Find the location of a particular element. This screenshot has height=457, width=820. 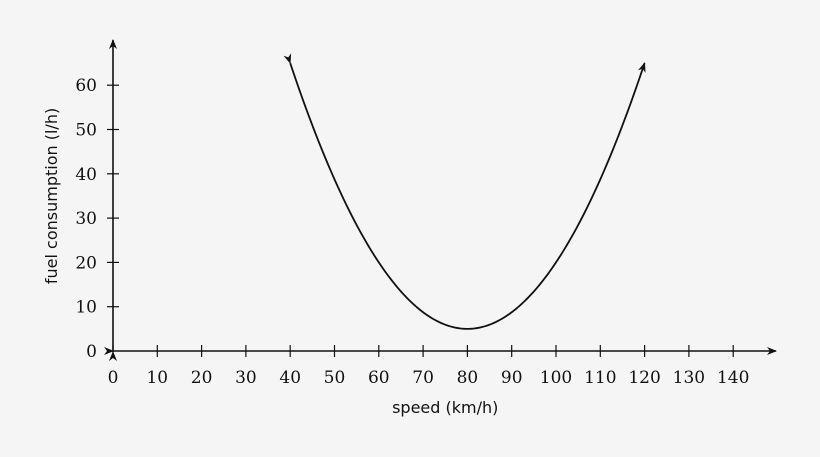

y-tick-label: 40 is located at coordinates (86, 175).